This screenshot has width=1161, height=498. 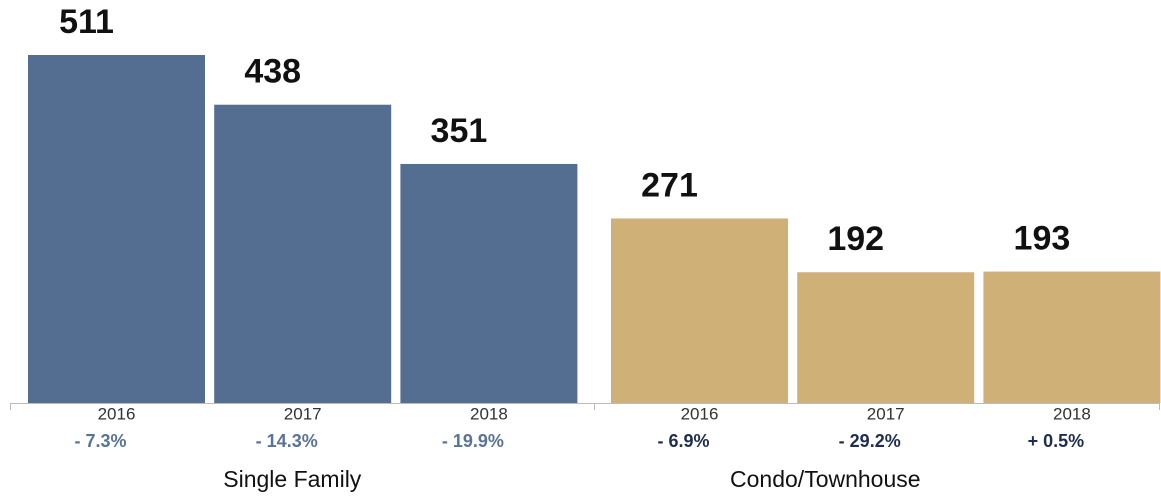 What do you see at coordinates (1056, 441) in the screenshot?
I see `change-label: + 0.5%` at bounding box center [1056, 441].